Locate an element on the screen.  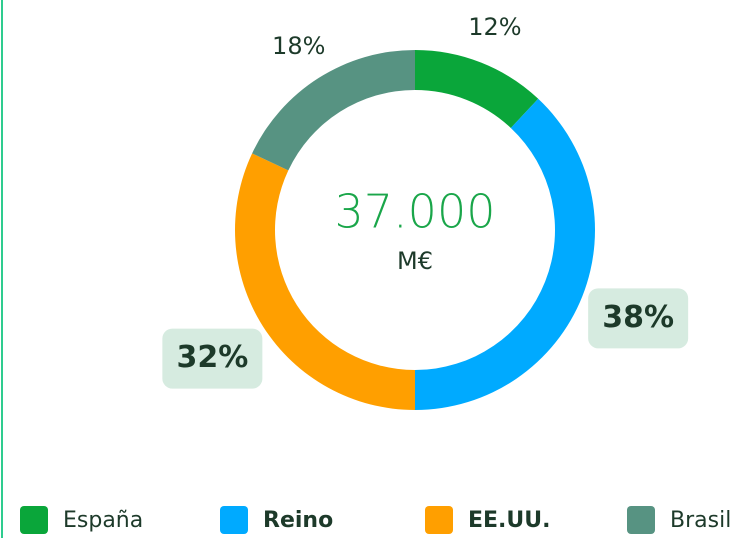
center-value: 37.000 is located at coordinates (415, 212).